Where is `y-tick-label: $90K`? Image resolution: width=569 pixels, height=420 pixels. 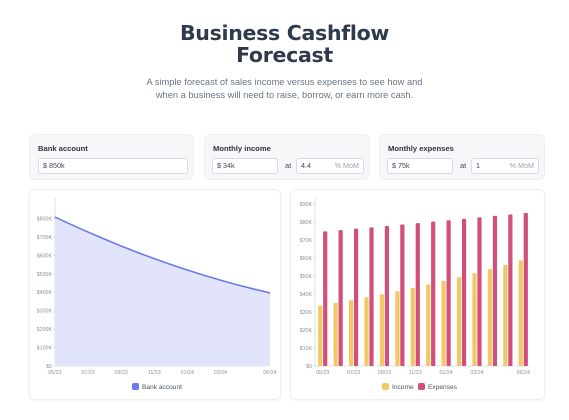
y-tick-label: $90K is located at coordinates (306, 205).